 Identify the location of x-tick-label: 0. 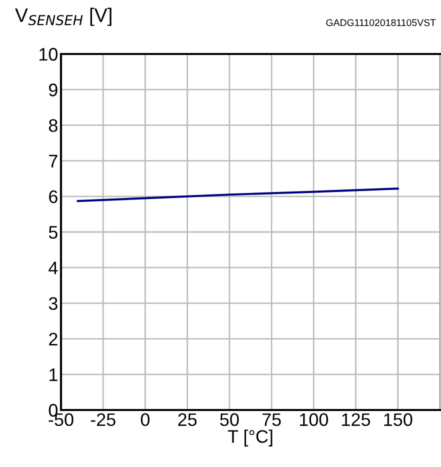
(145, 419).